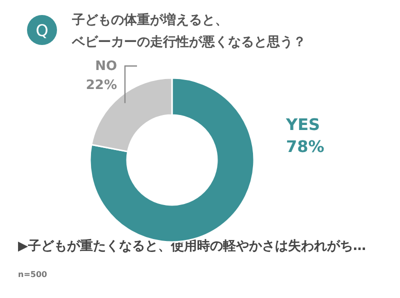 The image size is (400, 298). Describe the element at coordinates (188, 42) in the screenshot. I see `chart-subtitle: ベビーカーの走行性が悪くなると思う？` at that location.